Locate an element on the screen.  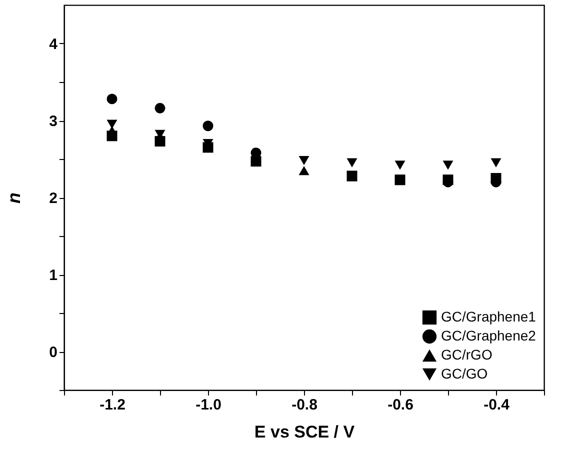
x-tick-label: -0.8 is located at coordinates (305, 405).